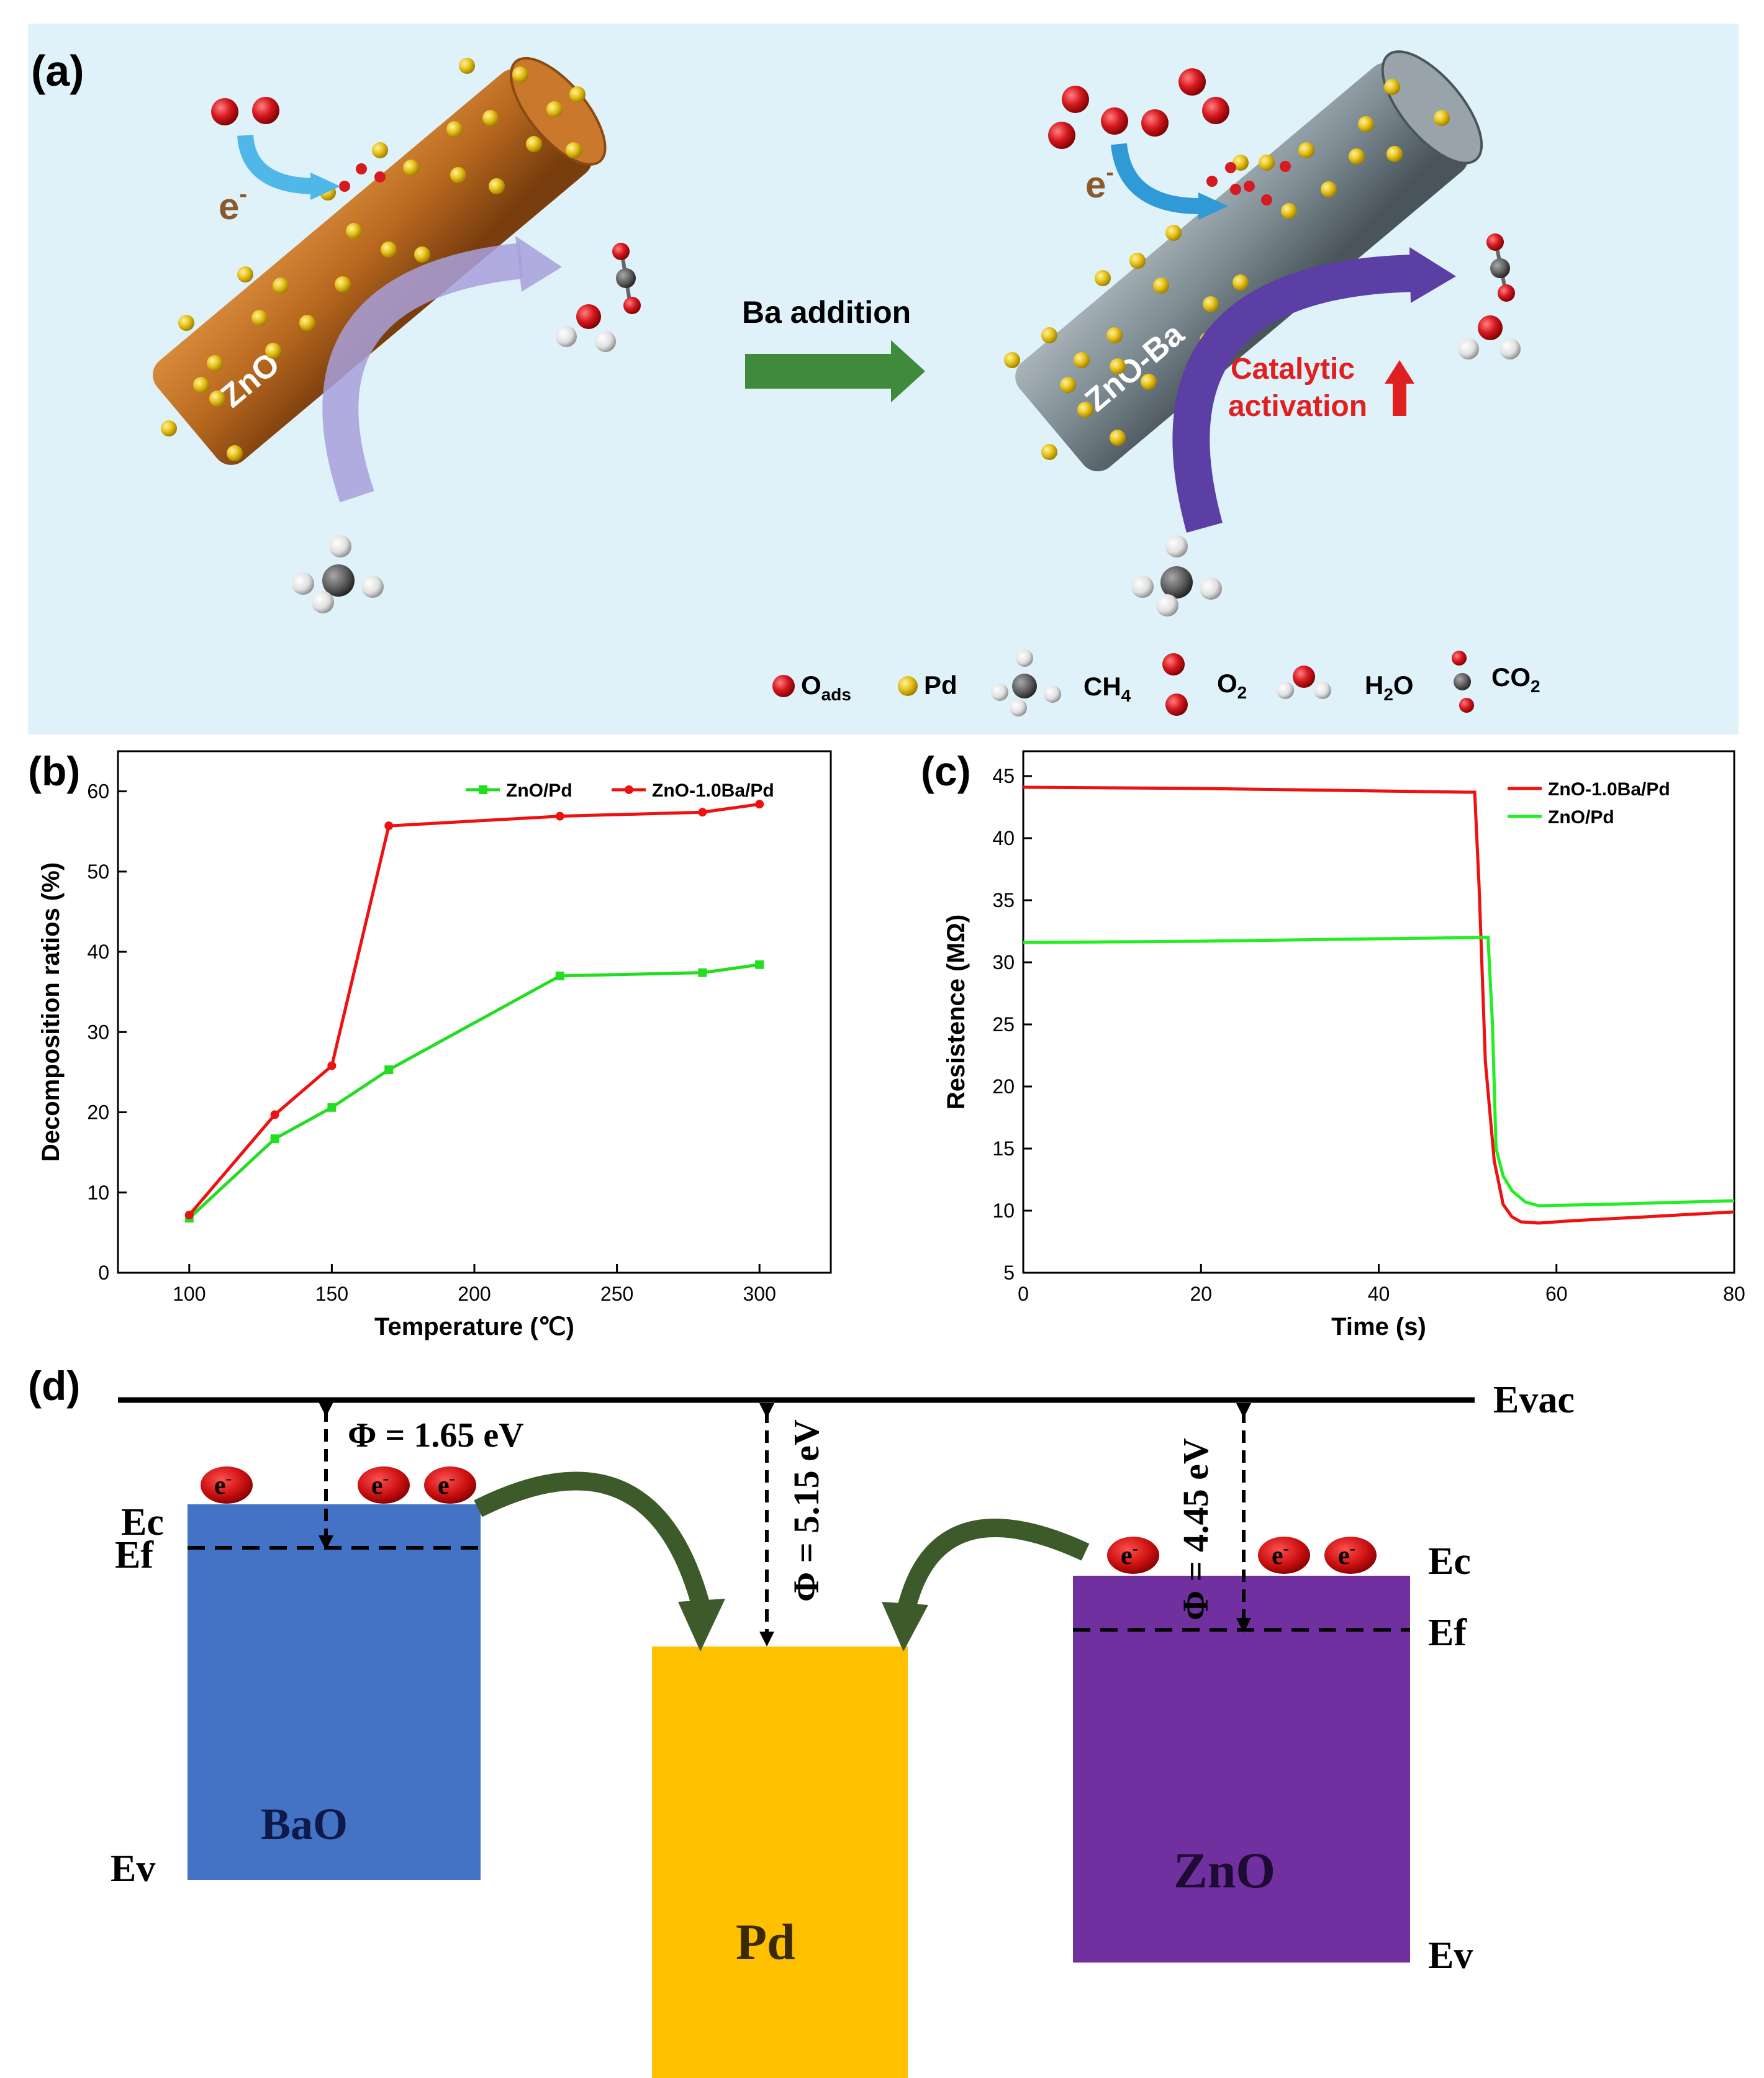 This screenshot has height=2078, width=1764. What do you see at coordinates (1026, 682) in the screenshot?
I see `legend-ch4-icon` at bounding box center [1026, 682].